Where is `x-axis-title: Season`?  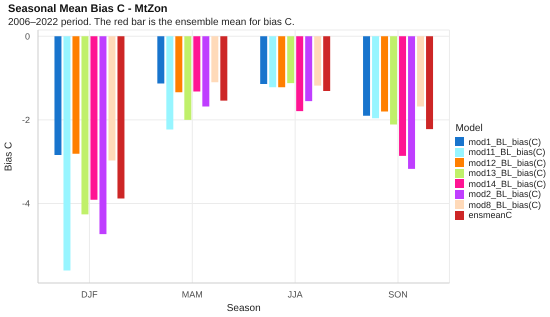 x-axis-title: Season is located at coordinates (243, 308).